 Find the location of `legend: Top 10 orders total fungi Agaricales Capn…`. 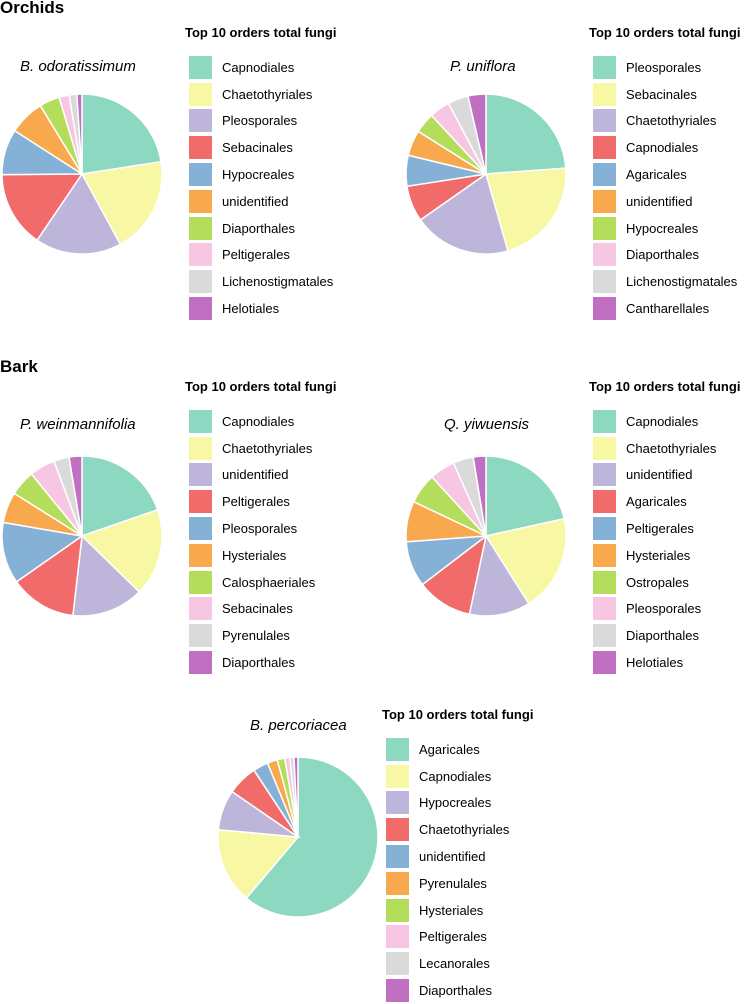

legend: Top 10 orders total fungi Agaricales Capn… is located at coordinates (457, 855).